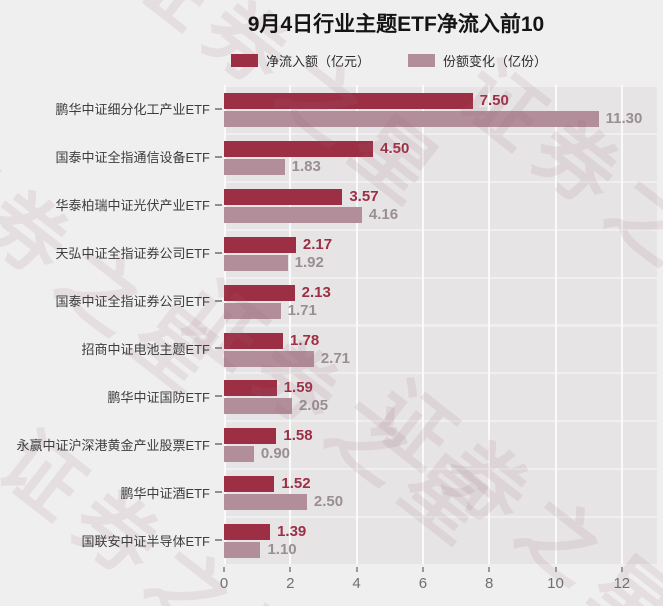 This screenshot has width=663, height=606. What do you see at coordinates (624, 118) in the screenshot?
I see `value-share-change: 11.30` at bounding box center [624, 118].